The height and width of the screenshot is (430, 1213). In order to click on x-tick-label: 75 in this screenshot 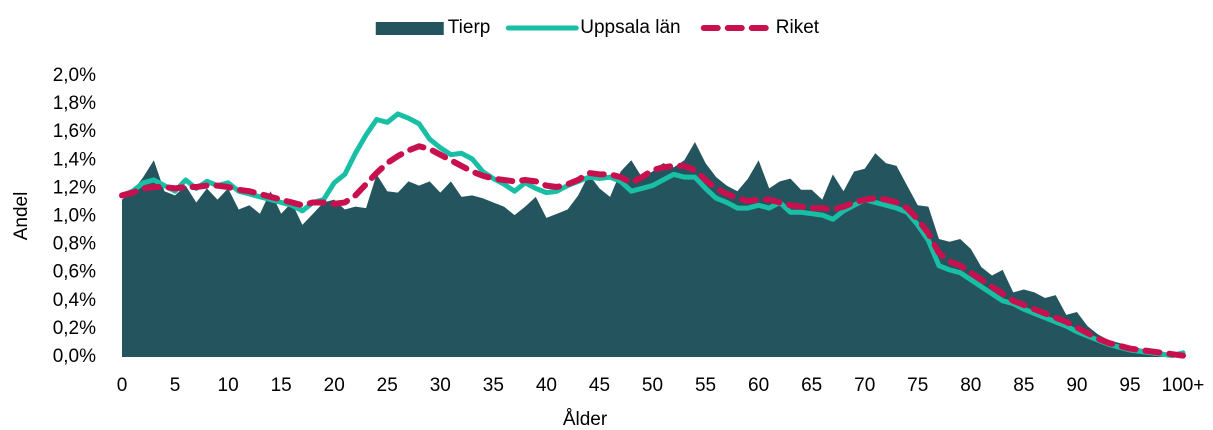, I will do `click(917, 385)`.